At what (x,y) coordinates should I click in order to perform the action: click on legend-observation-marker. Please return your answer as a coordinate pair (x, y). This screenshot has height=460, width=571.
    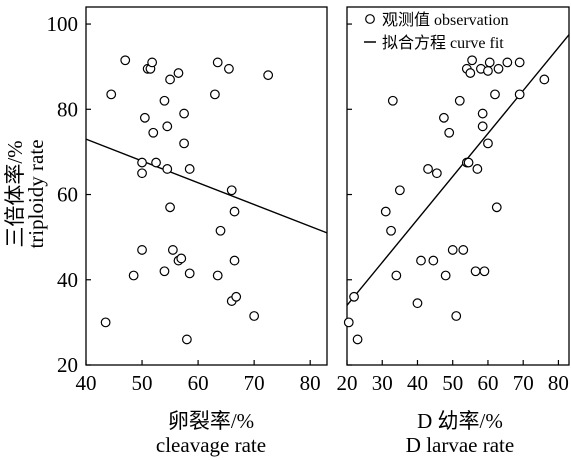
    Looking at the image, I should click on (370, 19).